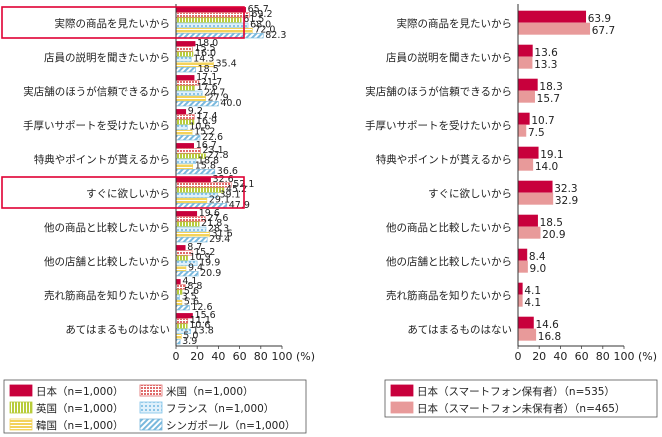  Describe the element at coordinates (229, 194) in the screenshot. I see `data-label-france: 39.1` at that location.